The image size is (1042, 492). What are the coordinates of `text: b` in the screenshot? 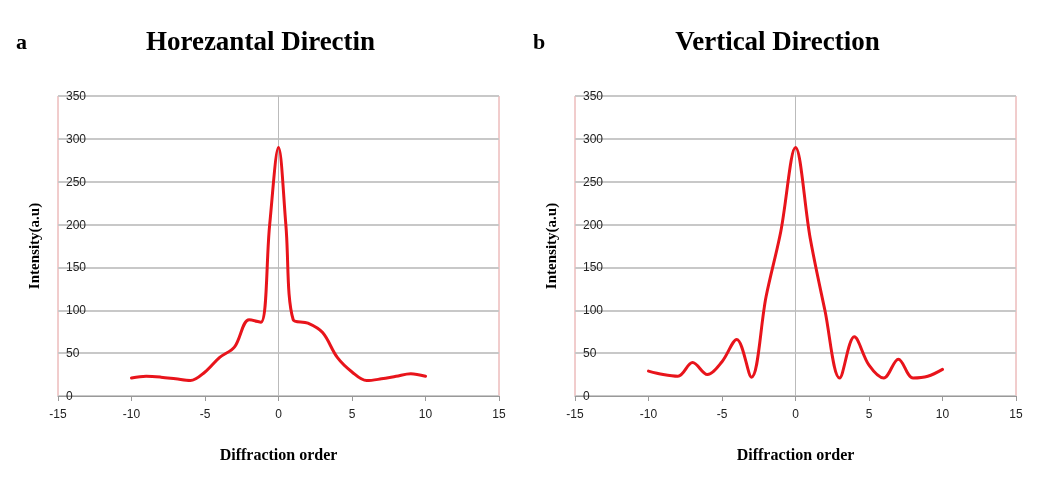 It's located at (539, 41).